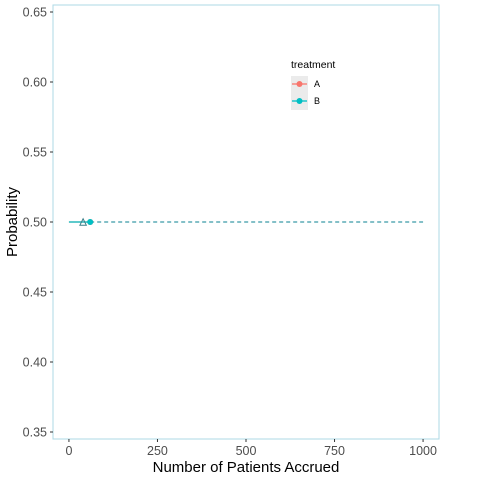 The width and height of the screenshot is (480, 480). Describe the element at coordinates (157, 451) in the screenshot. I see `x-tick-label: 250` at that location.